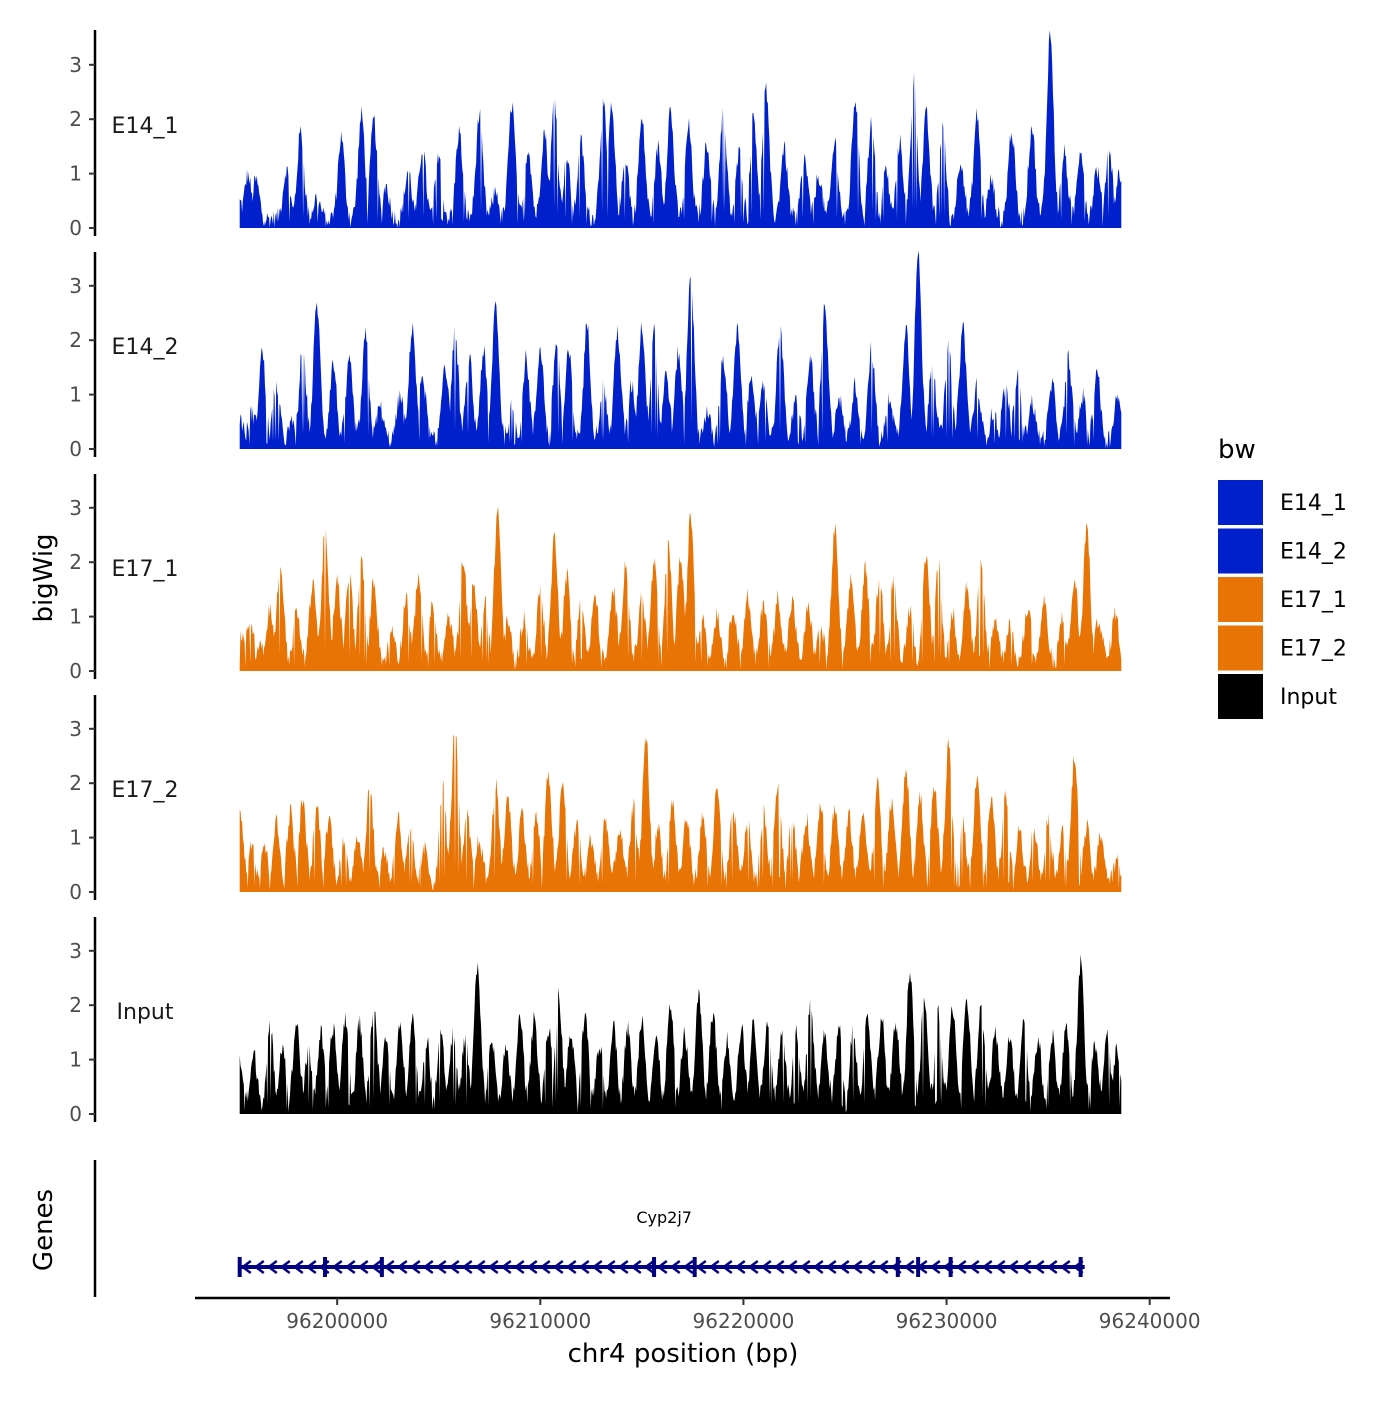  I want to click on track-E17_1: 0 1 2 3 E17_1, so click(595, 578).